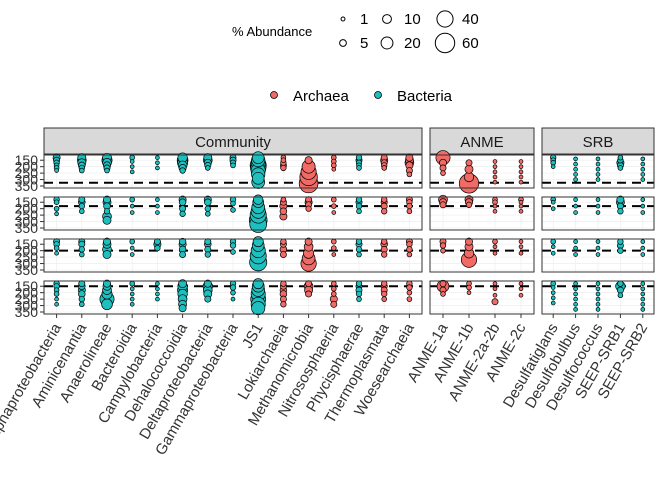  What do you see at coordinates (27, 244) in the screenshot?
I see `y-tick-label: 150` at bounding box center [27, 244].